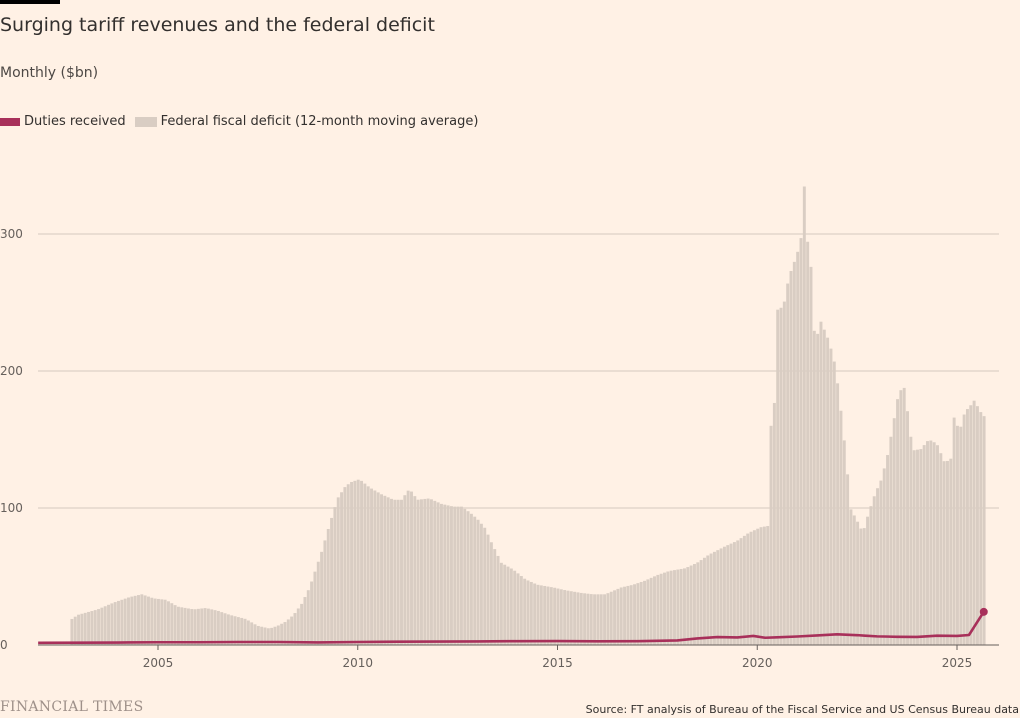 This screenshot has height=718, width=1020. Describe the element at coordinates (511, 628) in the screenshot. I see `duties-line` at that location.